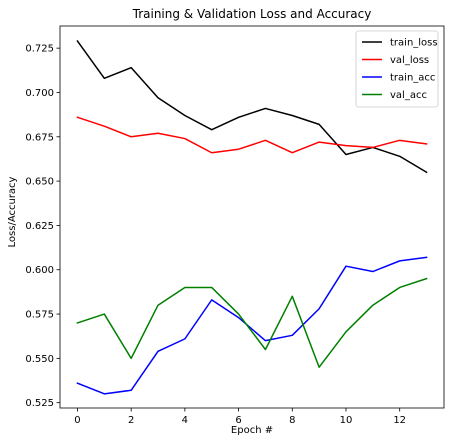 The height and width of the screenshot is (445, 454). I want to click on x-tick-label: 0, so click(77, 420).